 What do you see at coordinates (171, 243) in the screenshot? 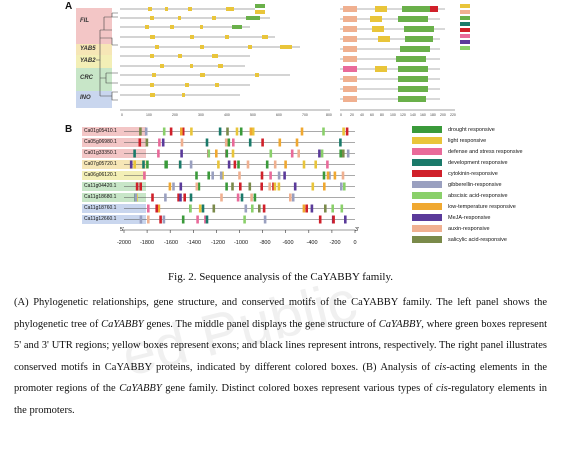
I see `x-tick-label: -1600` at bounding box center [171, 243].